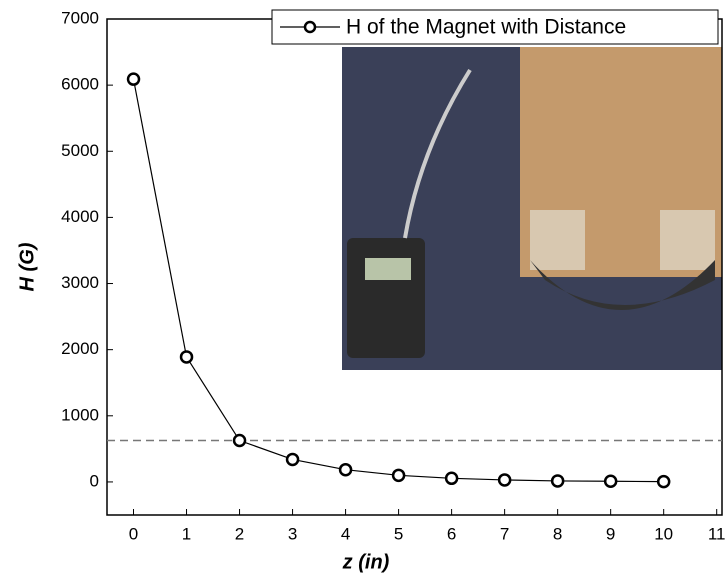 The image size is (727, 579). I want to click on x-axis-label: z (in), so click(366, 562).